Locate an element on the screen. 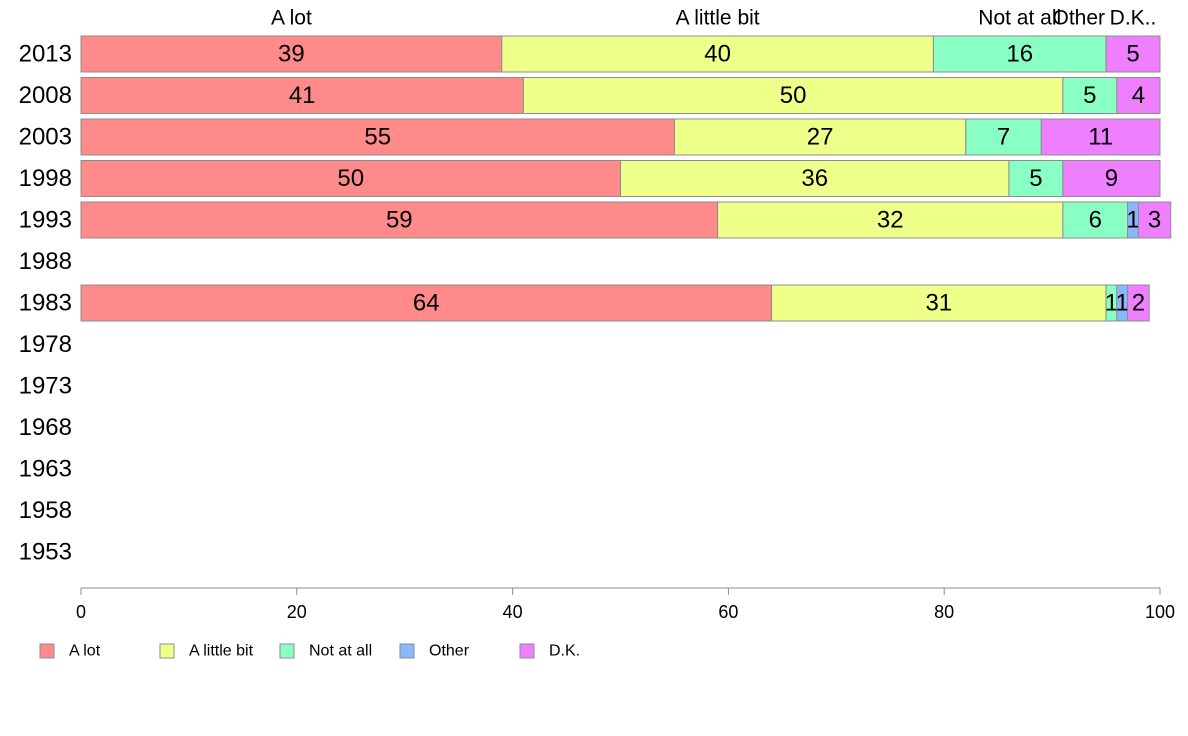 The width and height of the screenshot is (1188, 736). year-label-1998: 1998 is located at coordinates (45, 178).